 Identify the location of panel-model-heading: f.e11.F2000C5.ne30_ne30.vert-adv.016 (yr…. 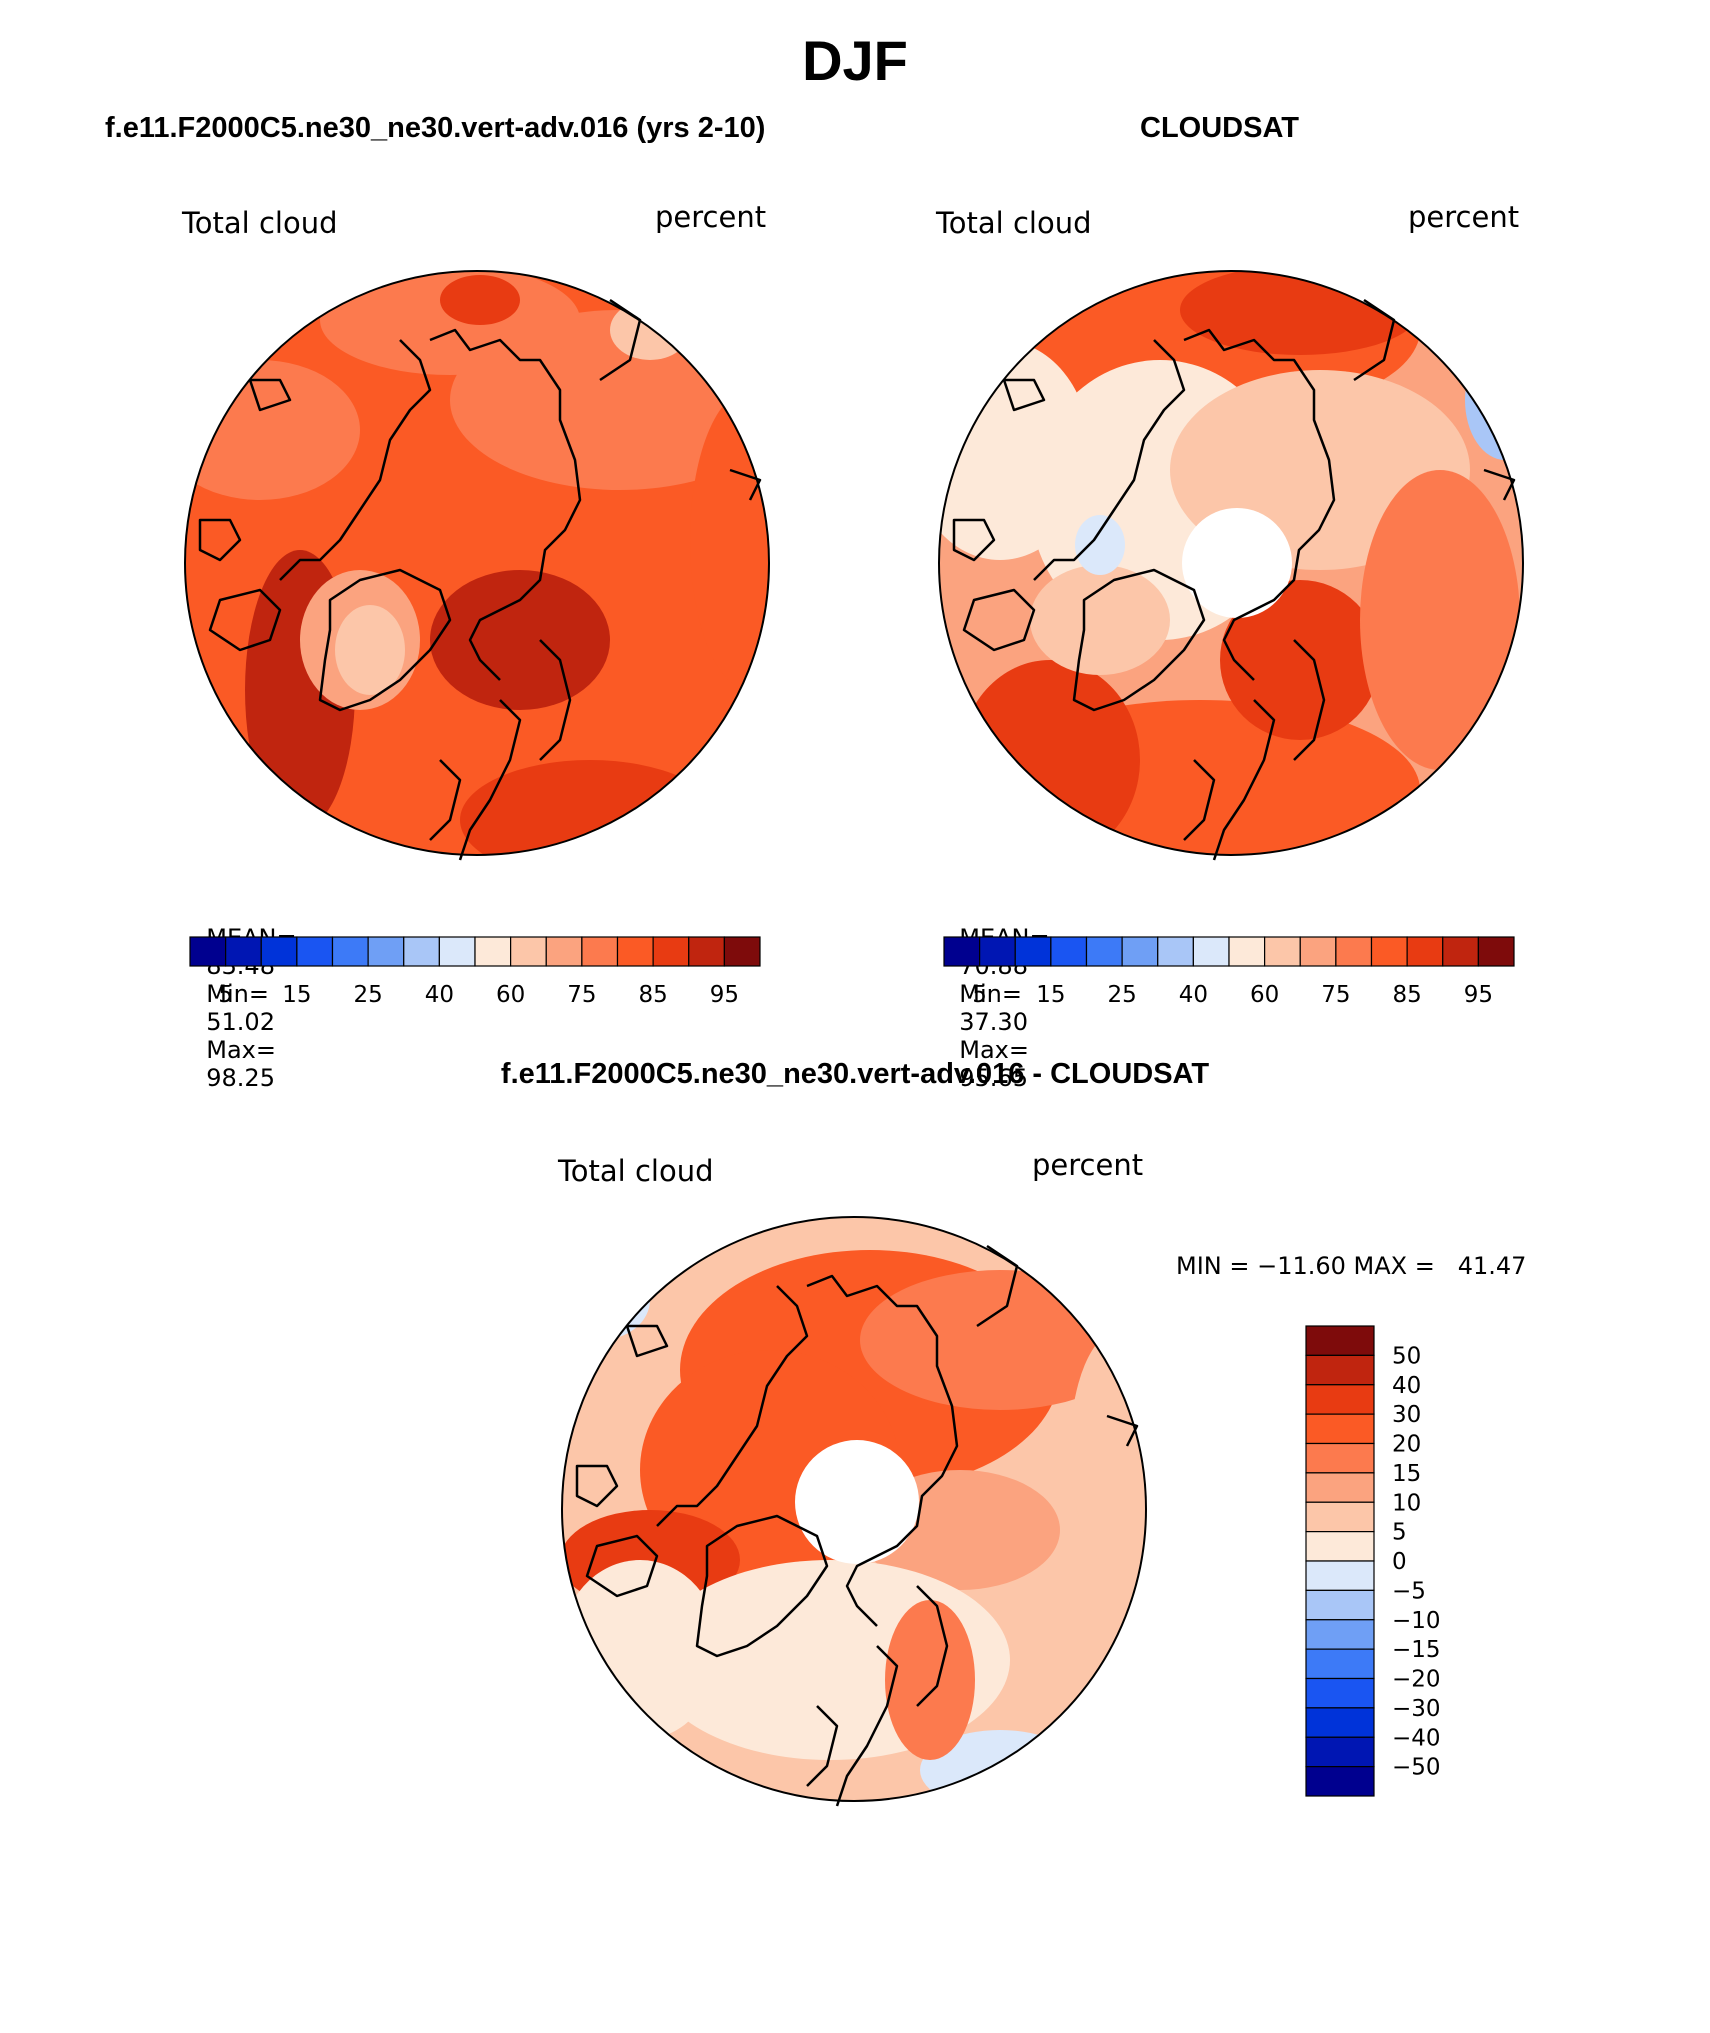
(435, 128).